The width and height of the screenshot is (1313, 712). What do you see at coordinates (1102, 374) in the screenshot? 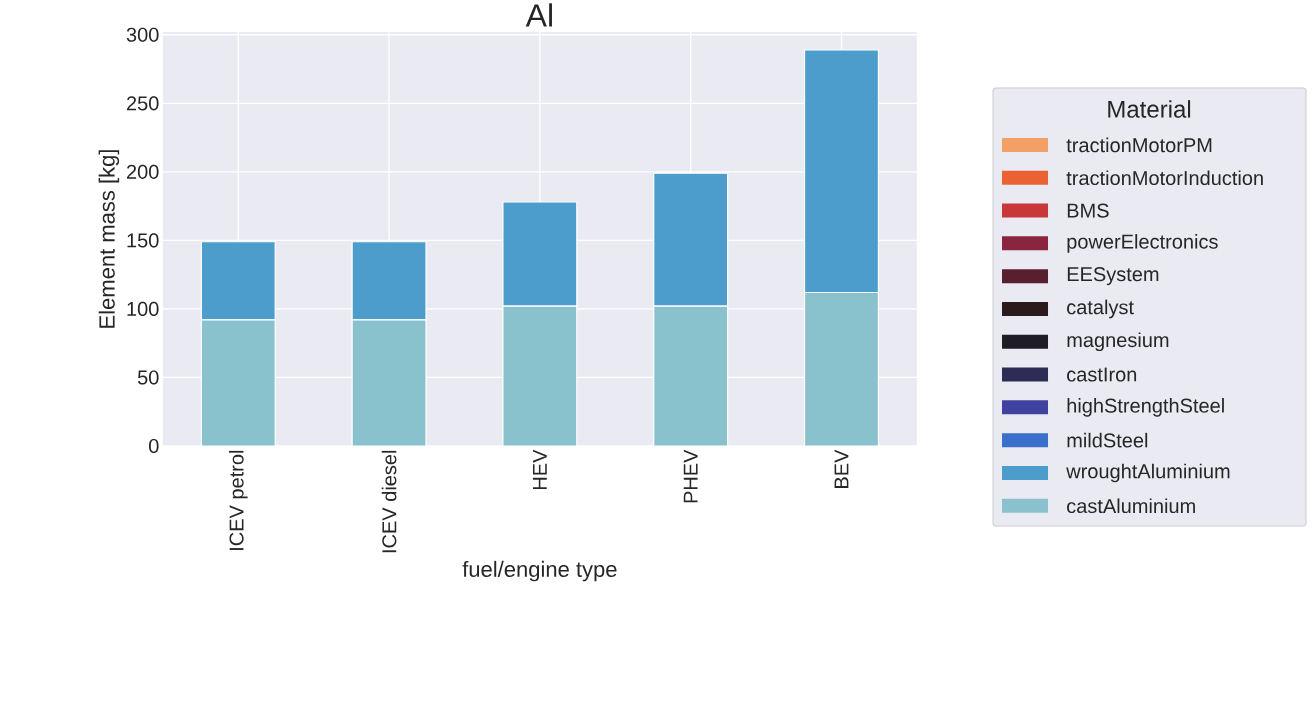
I see `legend-label: castIron` at bounding box center [1102, 374].